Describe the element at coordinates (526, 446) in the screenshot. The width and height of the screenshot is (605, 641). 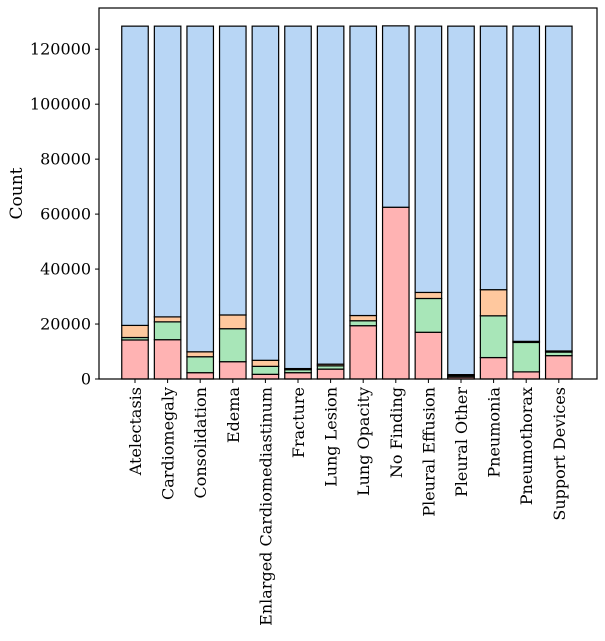
I see `x-tick-label: Pneumothorax` at that location.